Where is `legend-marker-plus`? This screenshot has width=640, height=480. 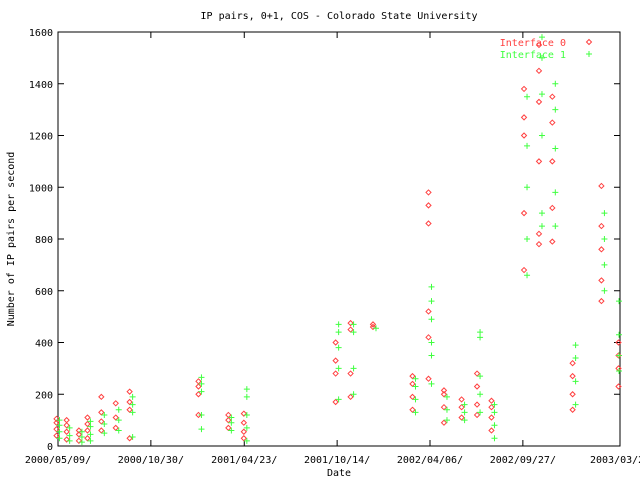
legend-marker-plus is located at coordinates (589, 54).